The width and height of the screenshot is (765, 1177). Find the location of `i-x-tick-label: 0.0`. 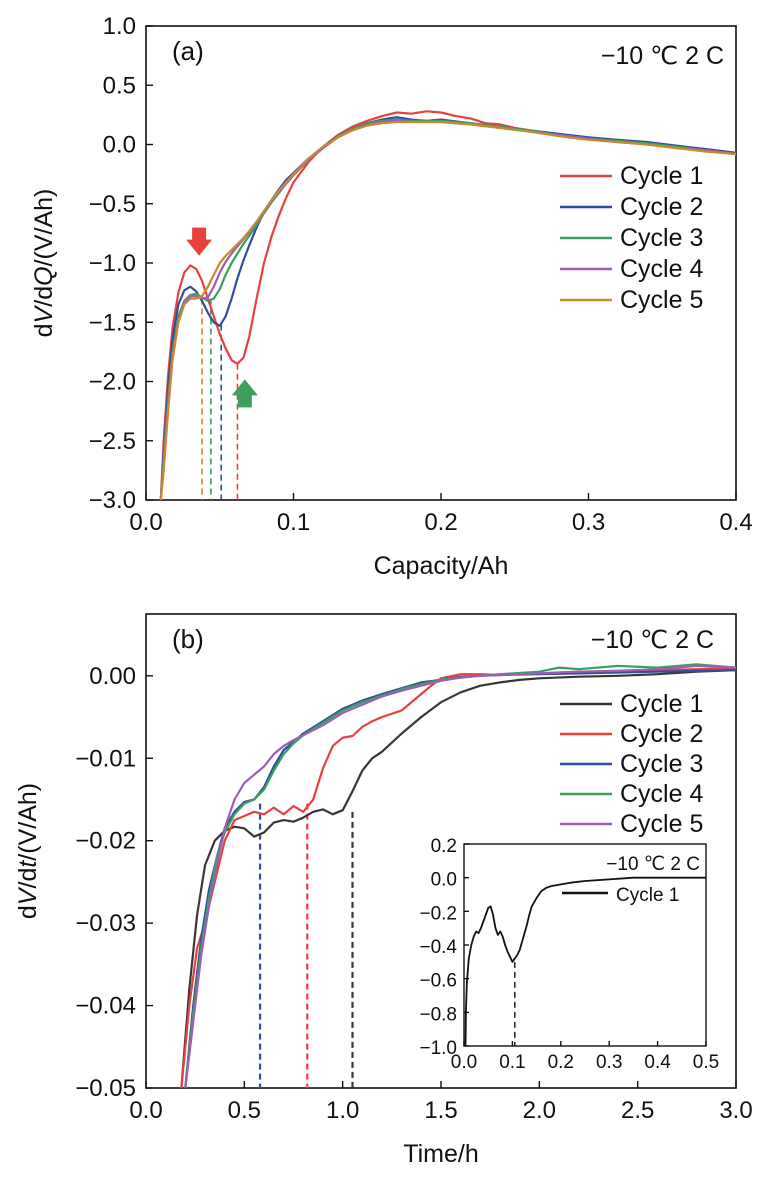

i-x-tick-label: 0.0 is located at coordinates (464, 1062).